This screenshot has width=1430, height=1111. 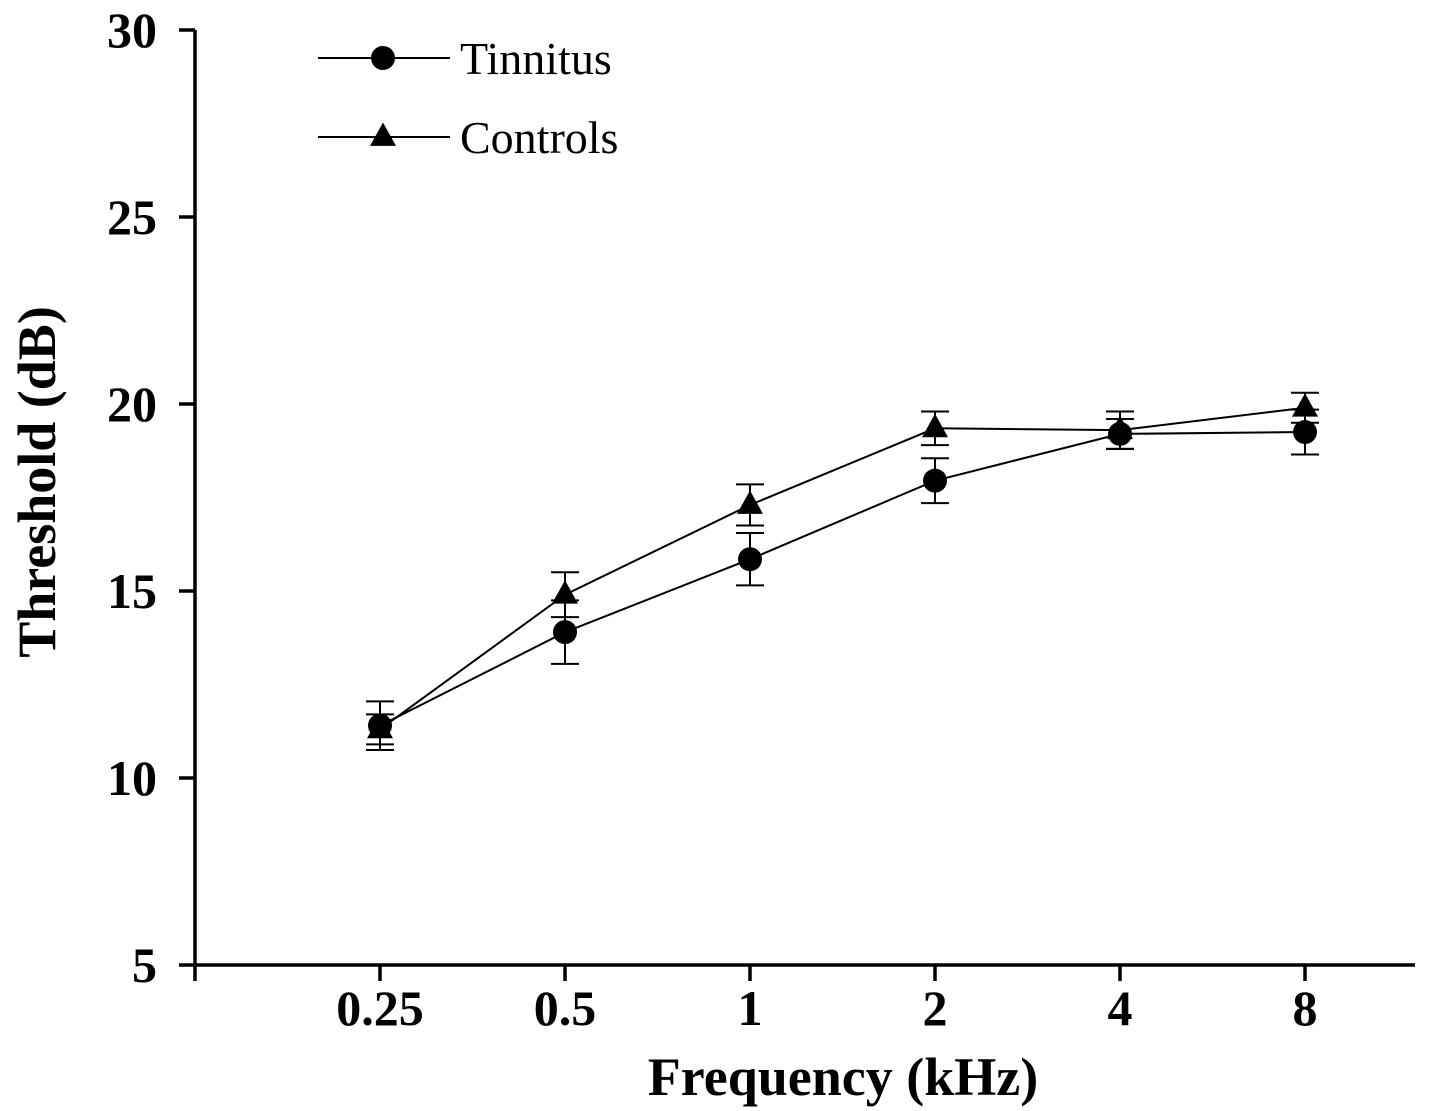 What do you see at coordinates (843, 1077) in the screenshot?
I see `x-axis-title: Frequency (kHz)` at bounding box center [843, 1077].